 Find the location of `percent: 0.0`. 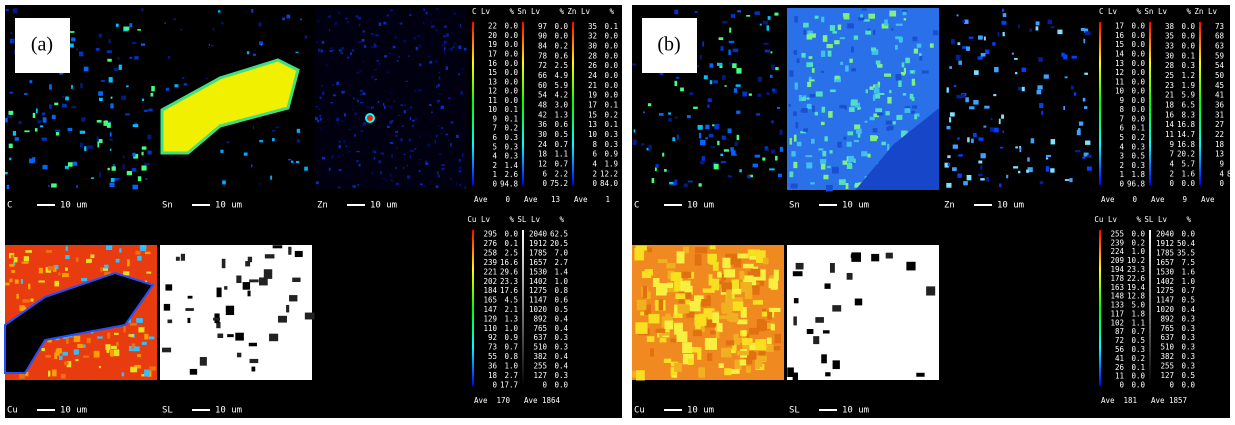

percent: 0.0 is located at coordinates (611, 46).